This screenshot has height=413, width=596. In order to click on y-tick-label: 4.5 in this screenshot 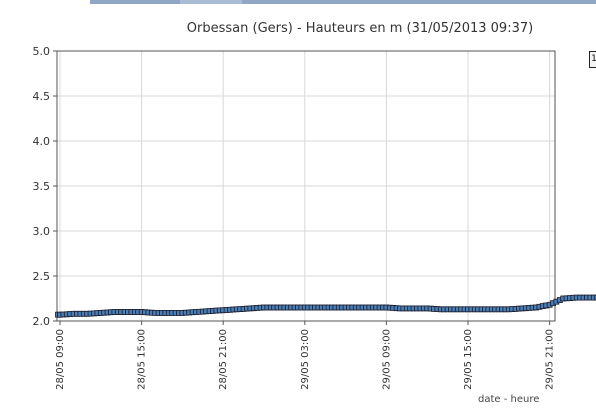, I will do `click(42, 96)`.